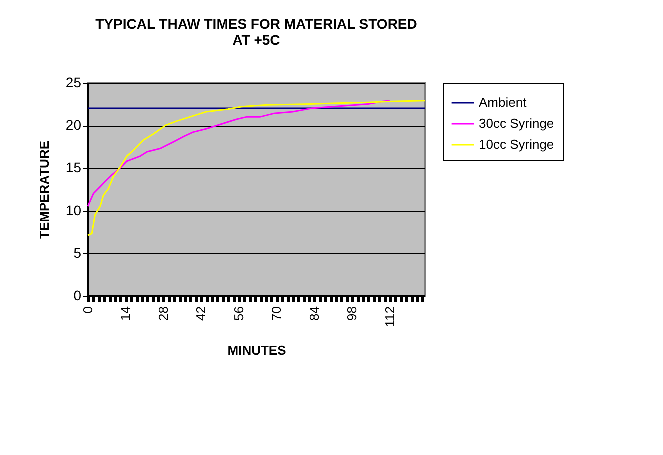  Describe the element at coordinates (516, 144) in the screenshot. I see `legend-label: 10cc Syringe` at that location.